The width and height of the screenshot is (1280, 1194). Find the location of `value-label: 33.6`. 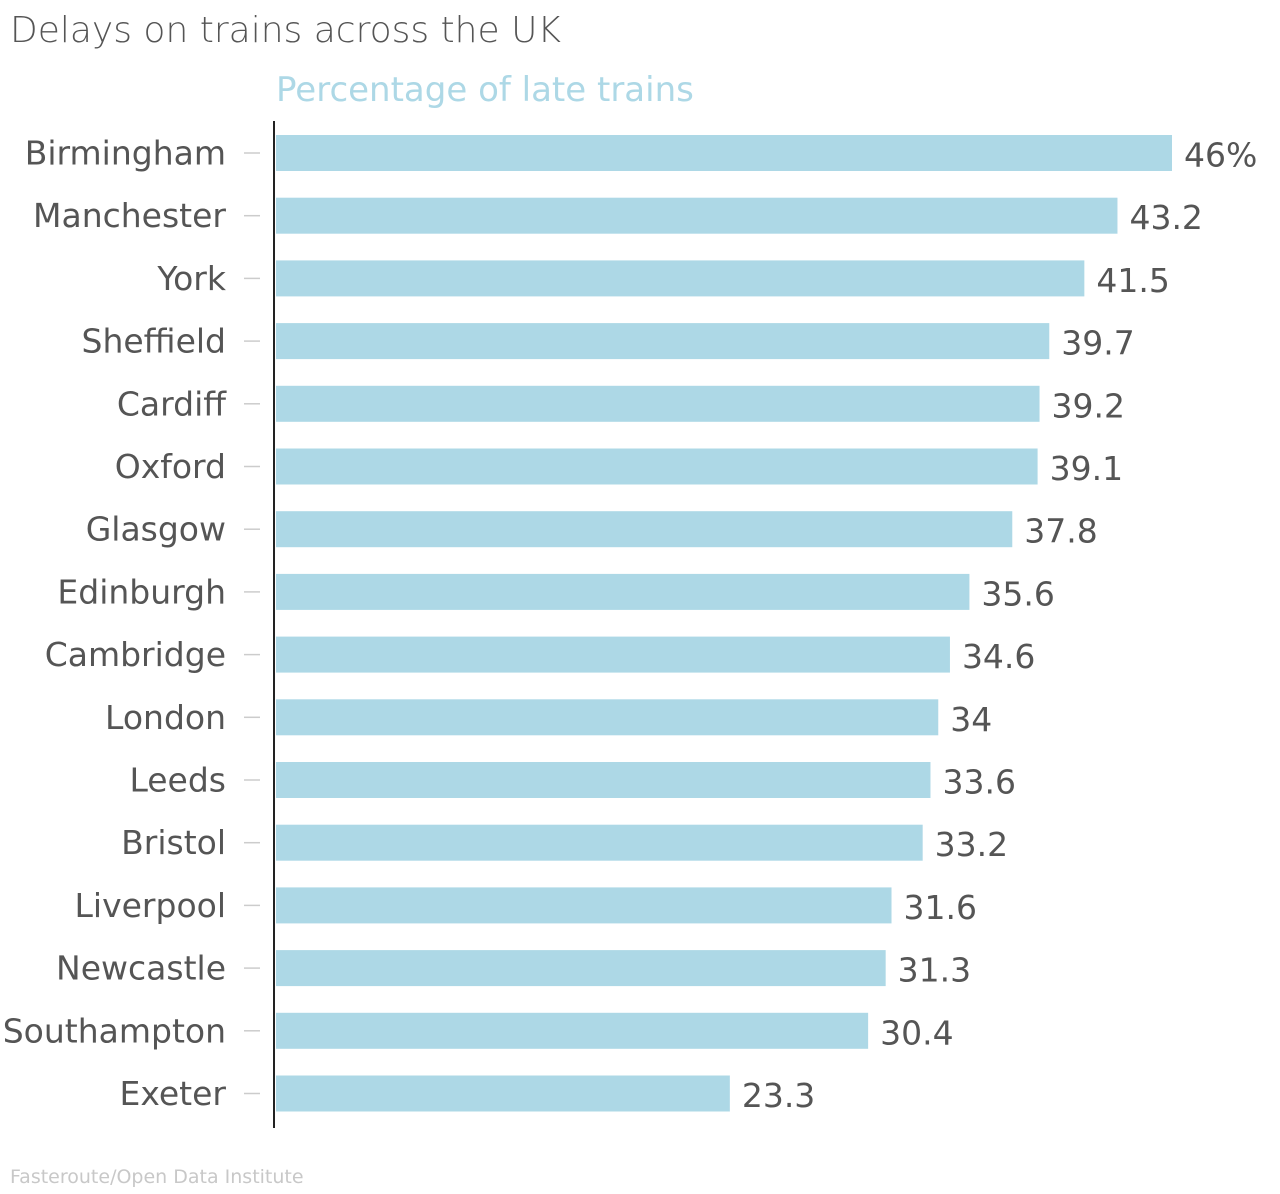

value-label: 33.6 is located at coordinates (978, 782).